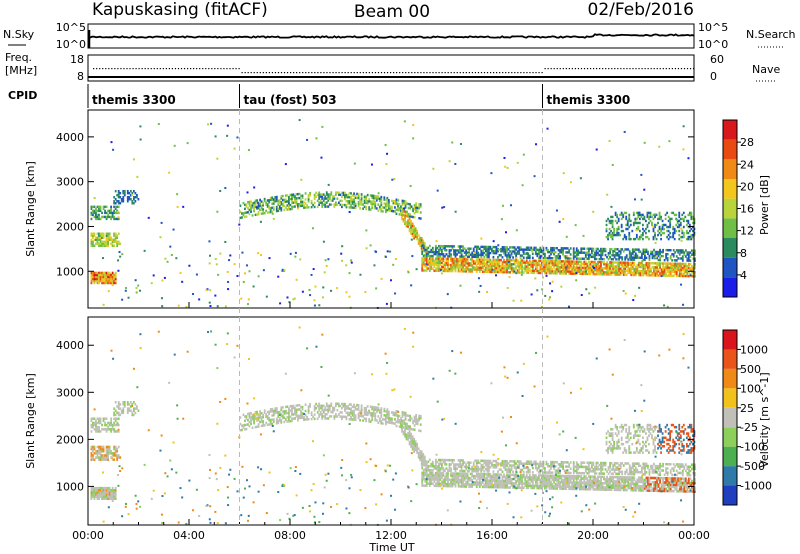 The width and height of the screenshot is (800, 554). Describe the element at coordinates (70, 137) in the screenshot. I see `power-ytick-label: 4000` at that location.